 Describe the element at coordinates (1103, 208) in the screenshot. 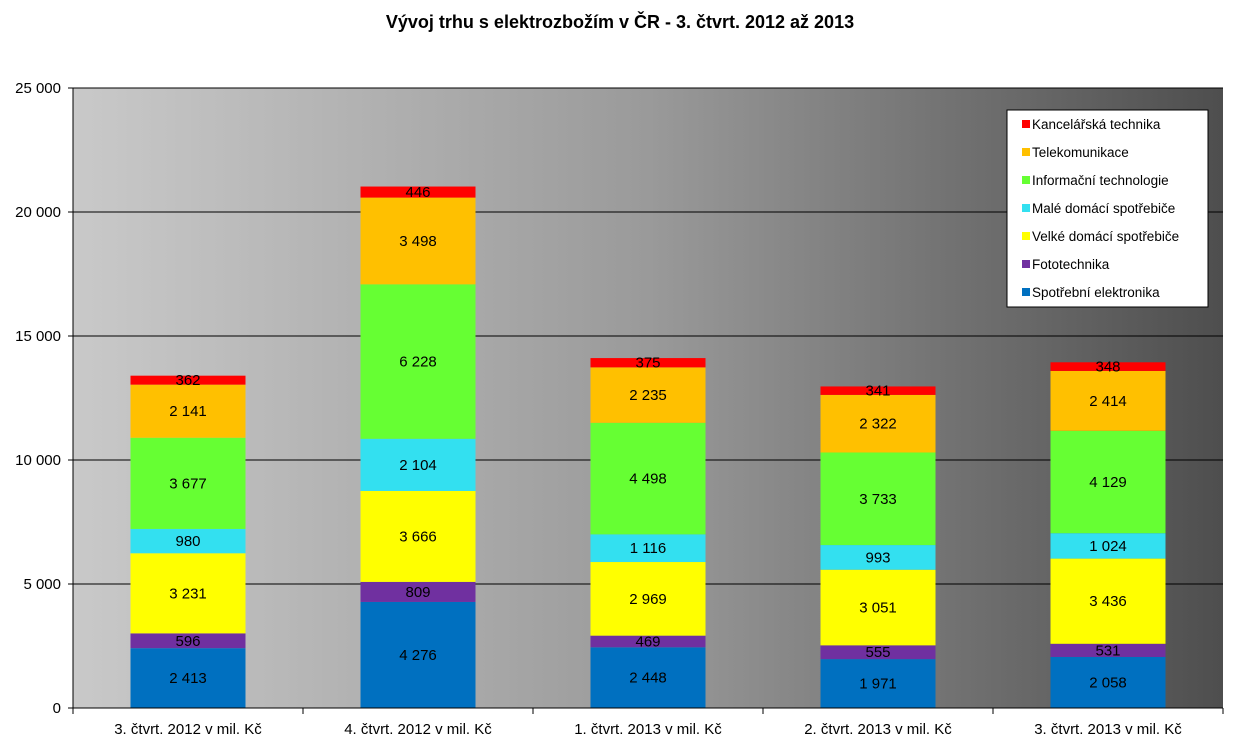

I see `legend-label: Malé domácí spotřebiče` at that location.